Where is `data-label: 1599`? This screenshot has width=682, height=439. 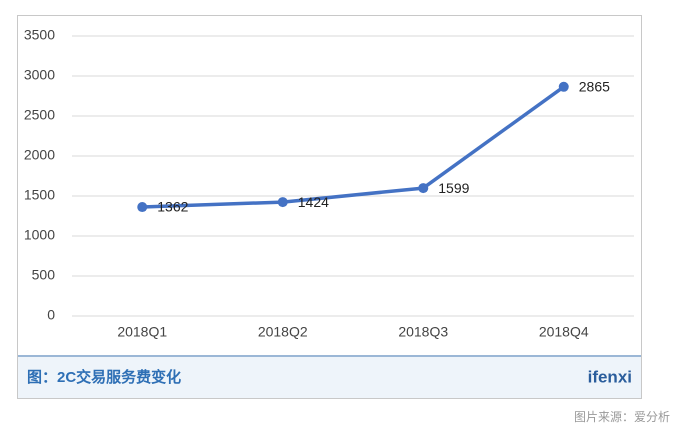
data-label: 1599 is located at coordinates (453, 188).